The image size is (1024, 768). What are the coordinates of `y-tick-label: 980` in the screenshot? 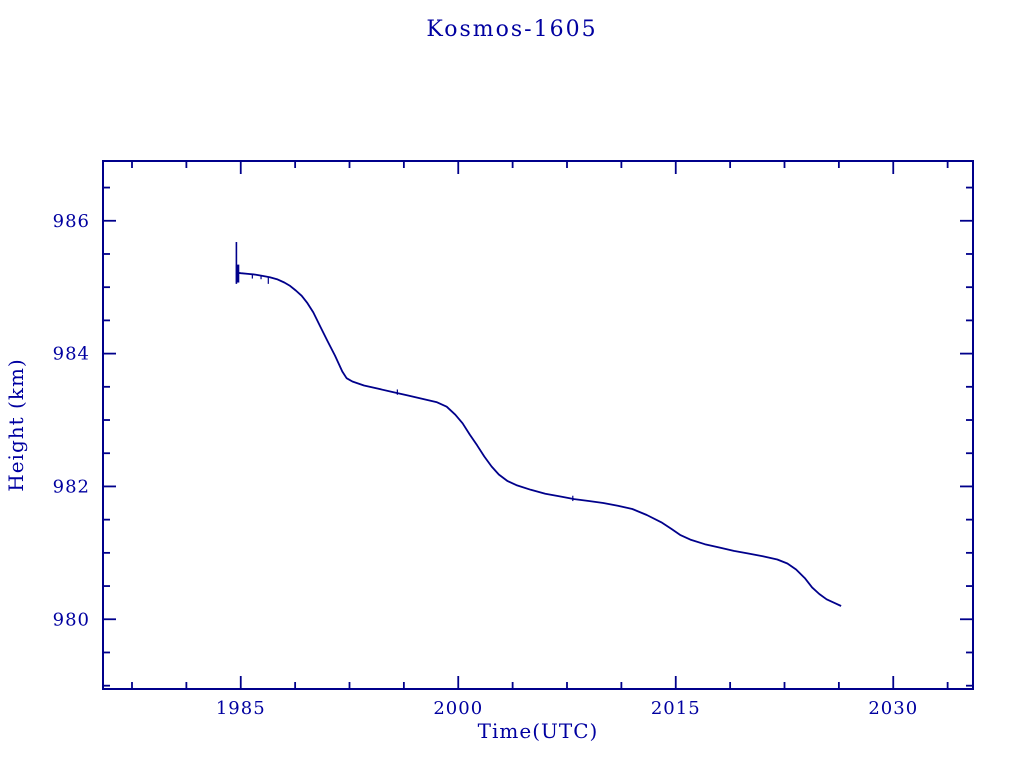 It's located at (71, 619).